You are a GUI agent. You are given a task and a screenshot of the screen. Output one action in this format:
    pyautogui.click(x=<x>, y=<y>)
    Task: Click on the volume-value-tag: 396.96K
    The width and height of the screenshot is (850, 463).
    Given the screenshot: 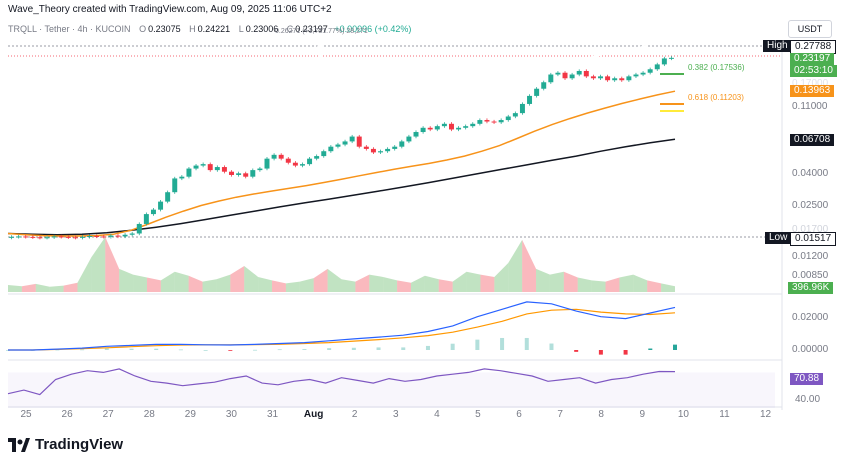 What is the action you would take?
    pyautogui.click(x=811, y=288)
    